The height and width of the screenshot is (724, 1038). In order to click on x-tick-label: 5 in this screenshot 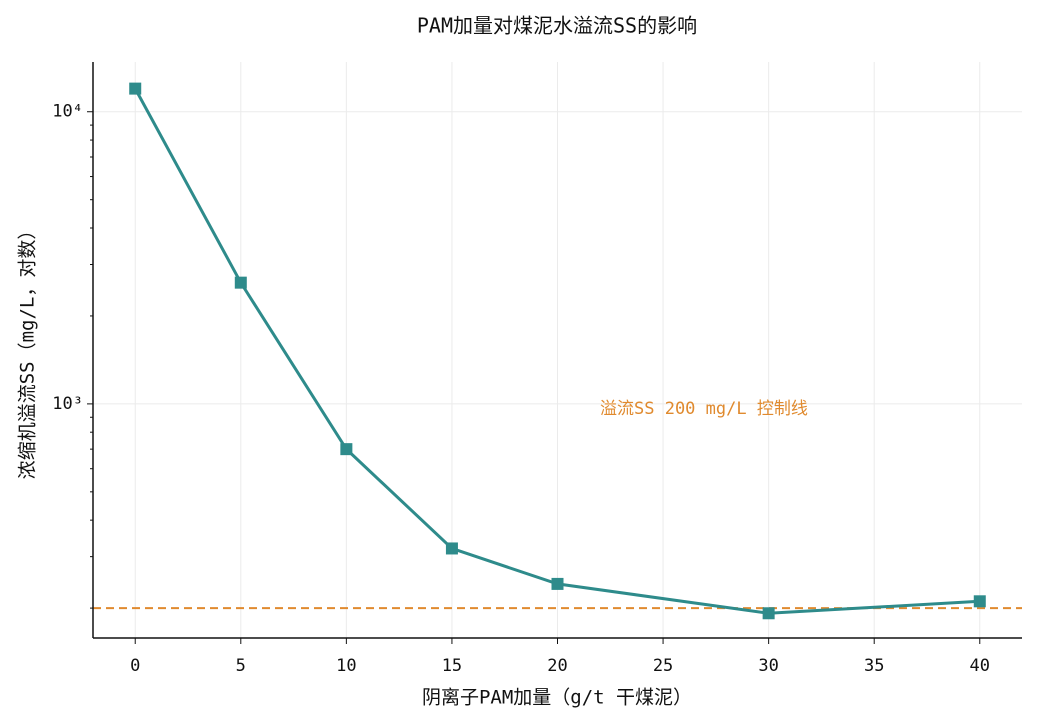, I will do `click(241, 666)`.